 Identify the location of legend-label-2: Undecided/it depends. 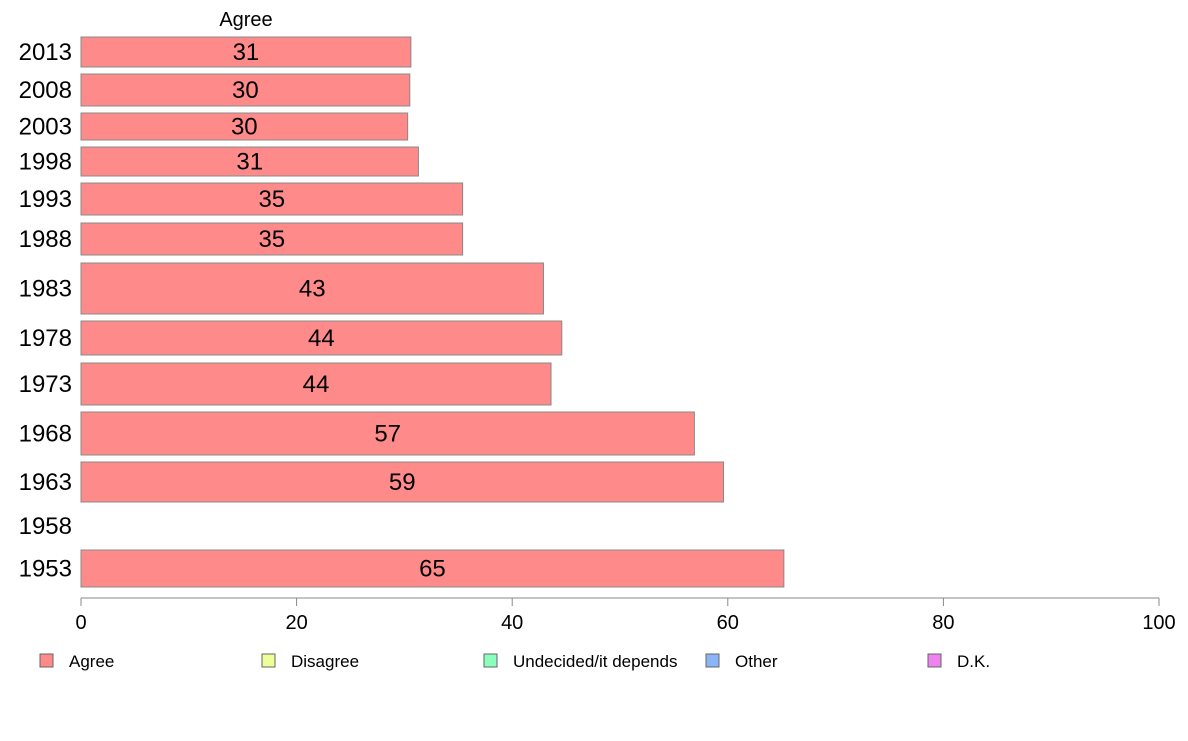
(595, 661).